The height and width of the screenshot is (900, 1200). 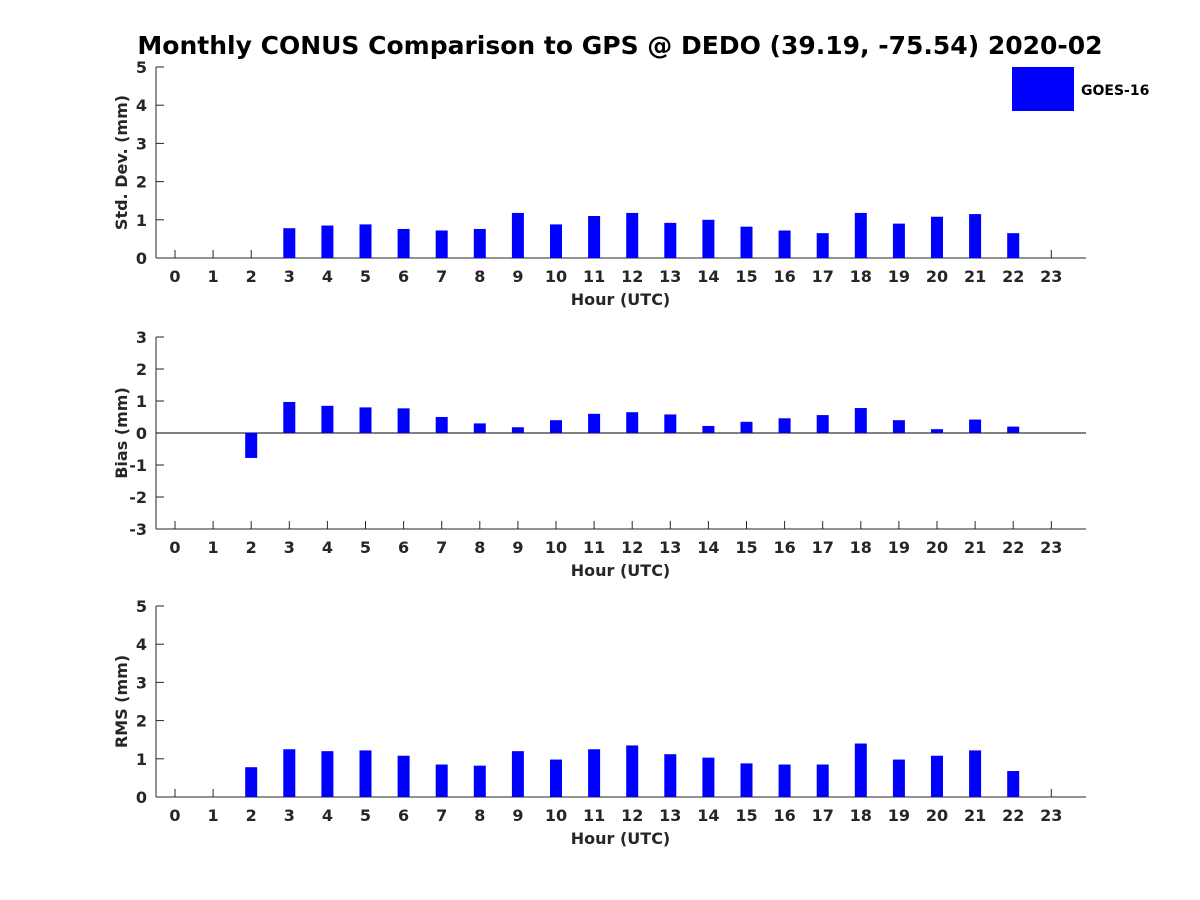 What do you see at coordinates (174, 815) in the screenshot?
I see `x-tick-label: 0` at bounding box center [174, 815].